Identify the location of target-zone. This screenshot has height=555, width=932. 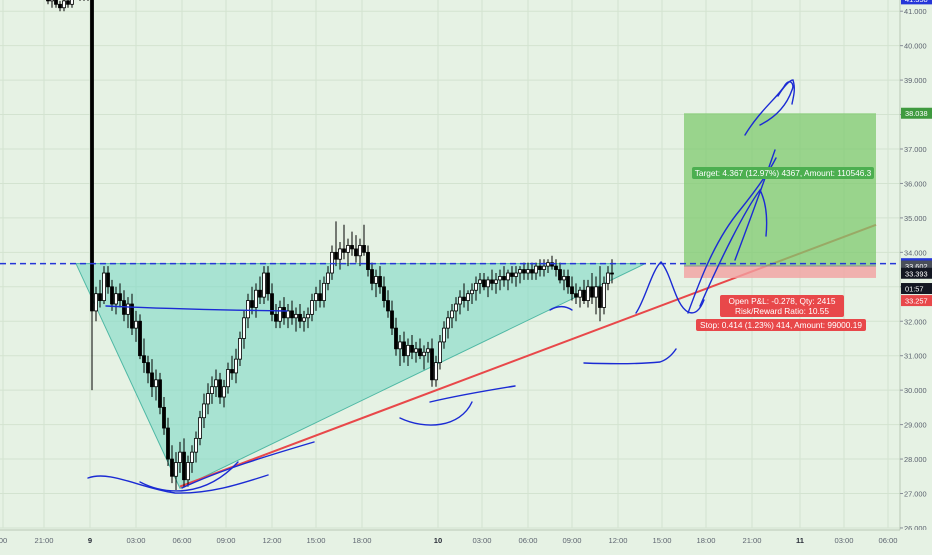
(780, 190).